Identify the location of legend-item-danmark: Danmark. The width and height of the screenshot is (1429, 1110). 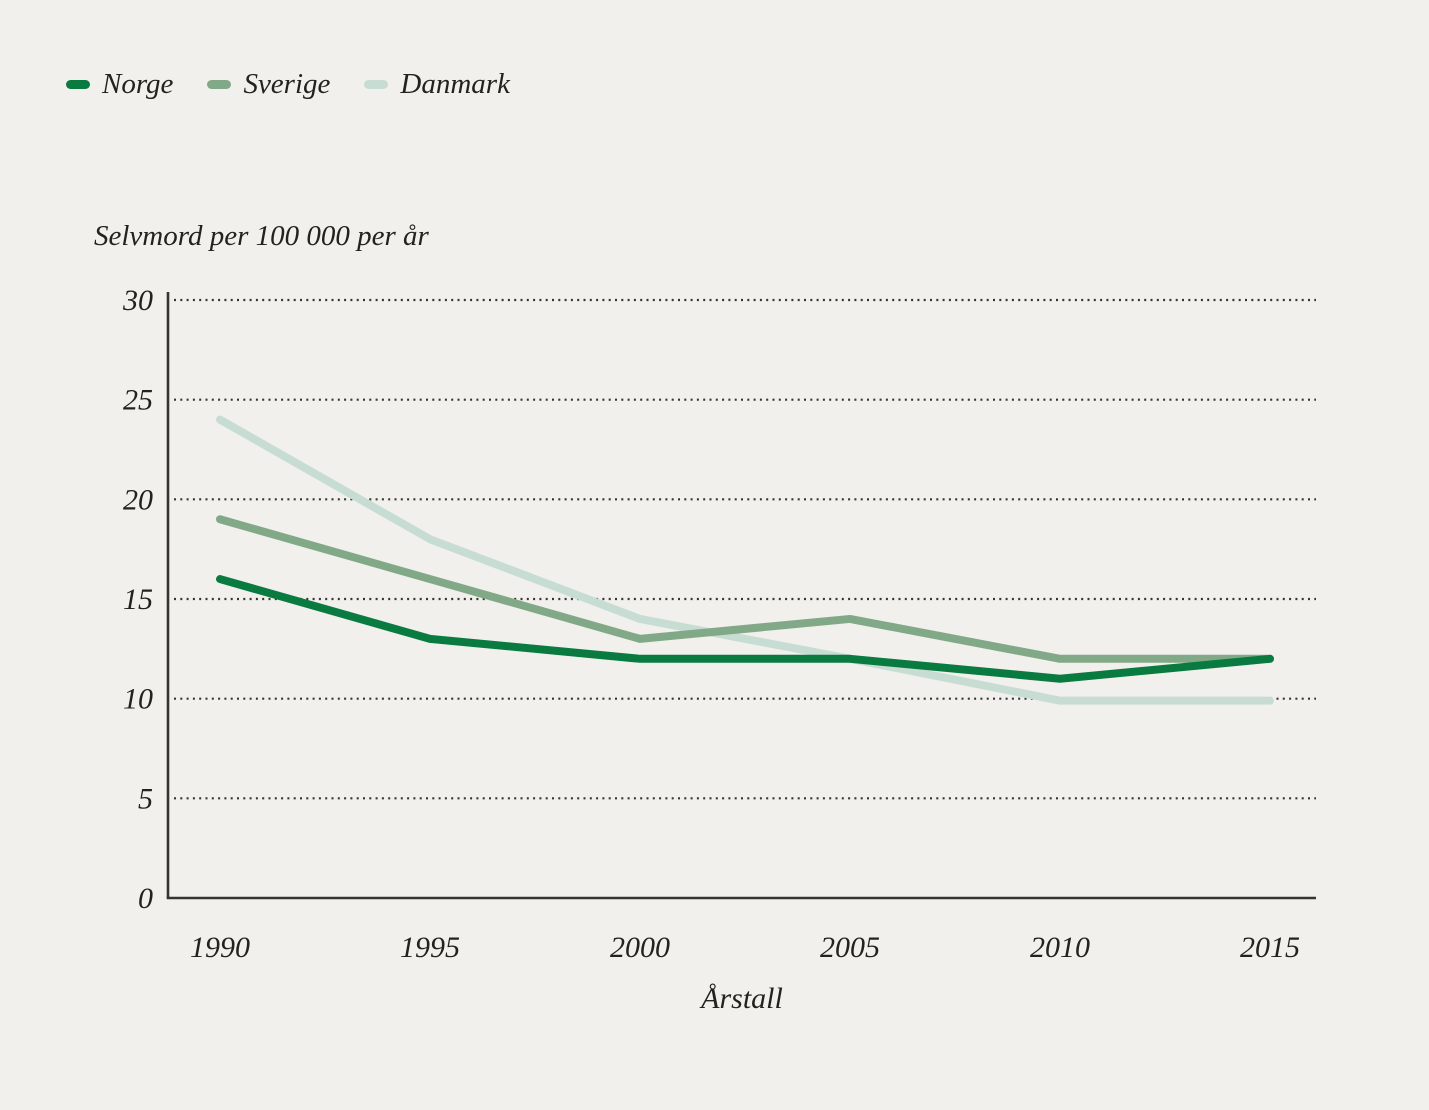
(437, 84).